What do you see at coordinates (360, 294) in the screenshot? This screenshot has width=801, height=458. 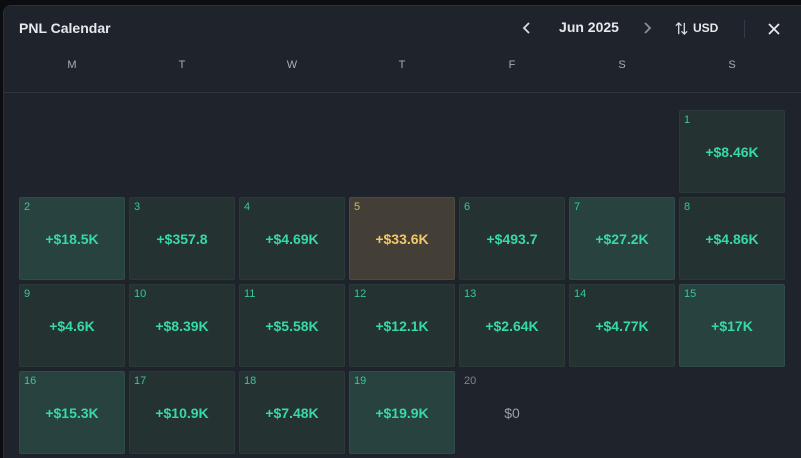 I see `day-number: 12` at bounding box center [360, 294].